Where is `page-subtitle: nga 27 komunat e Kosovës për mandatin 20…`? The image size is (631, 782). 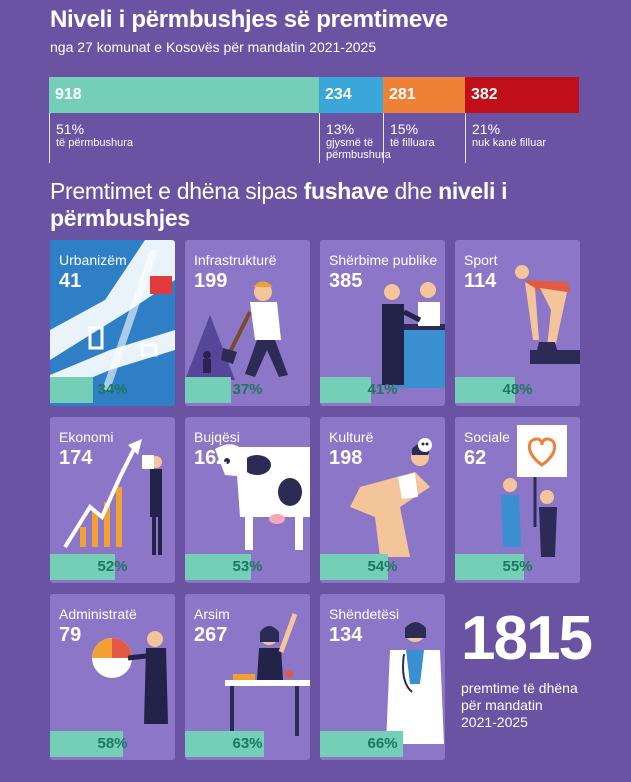
page-subtitle: nga 27 komunat e Kosovës për mandatin 20… is located at coordinates (213, 47).